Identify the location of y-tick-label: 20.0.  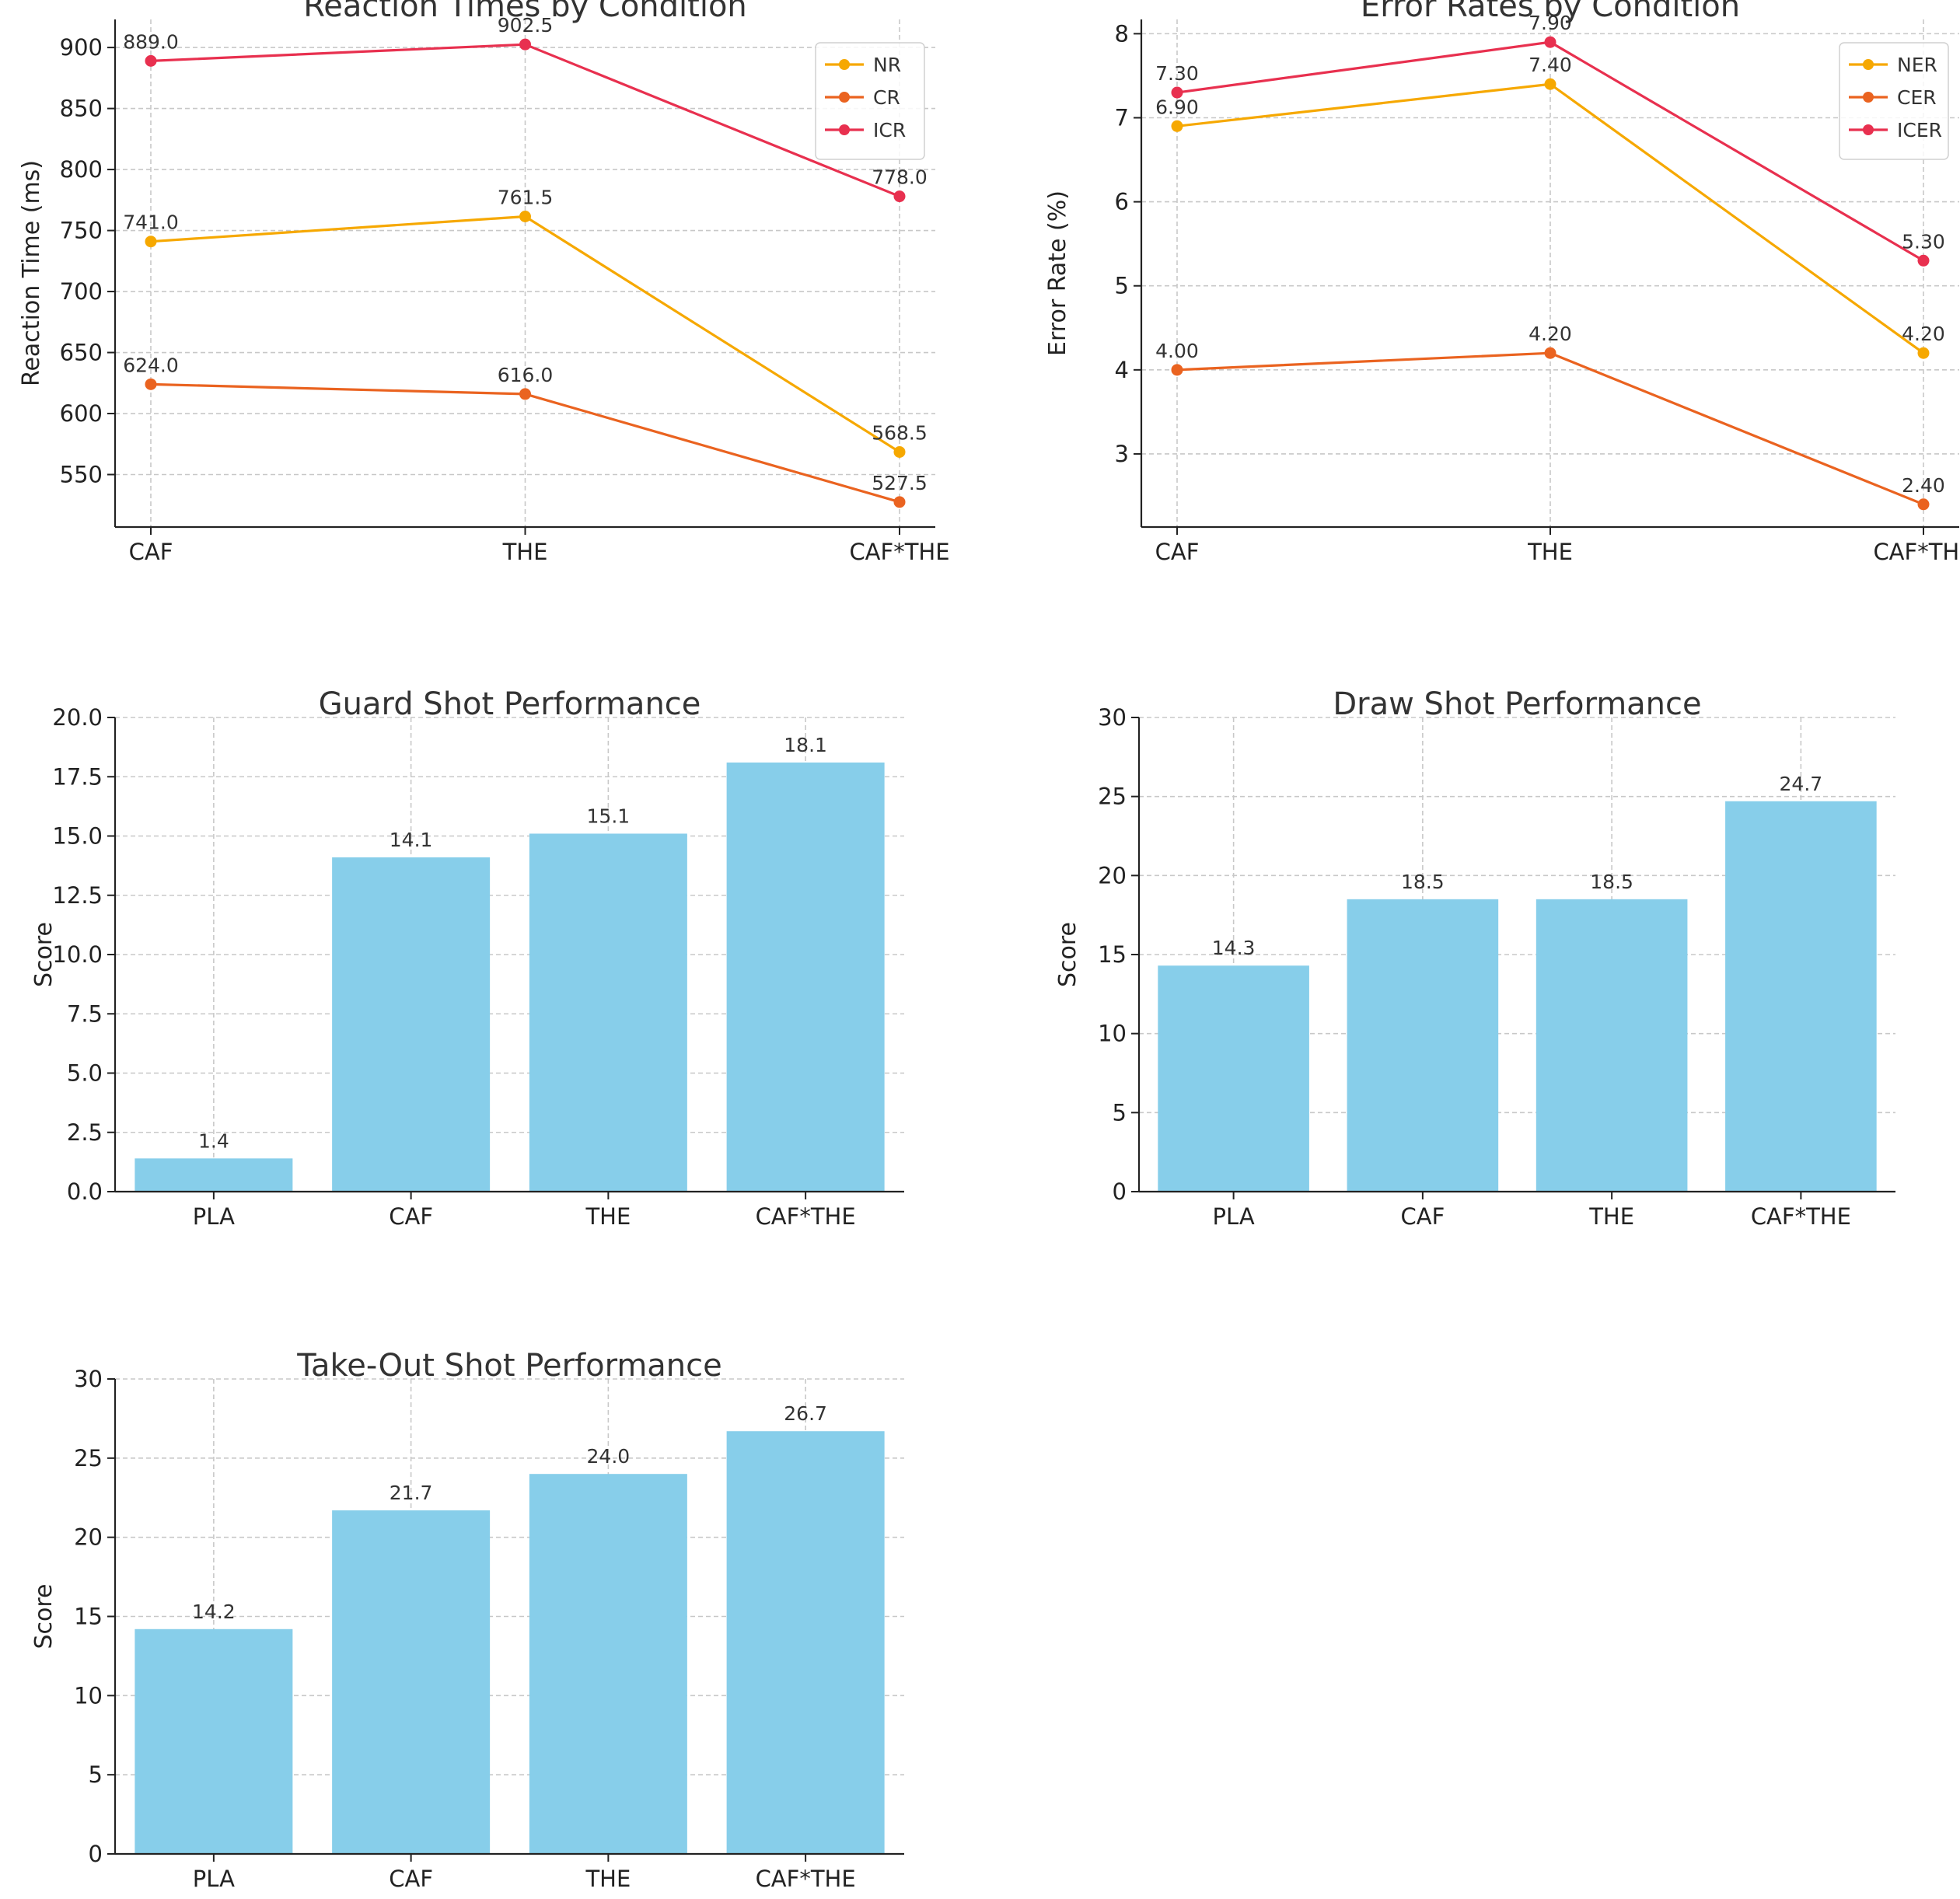
(77, 717).